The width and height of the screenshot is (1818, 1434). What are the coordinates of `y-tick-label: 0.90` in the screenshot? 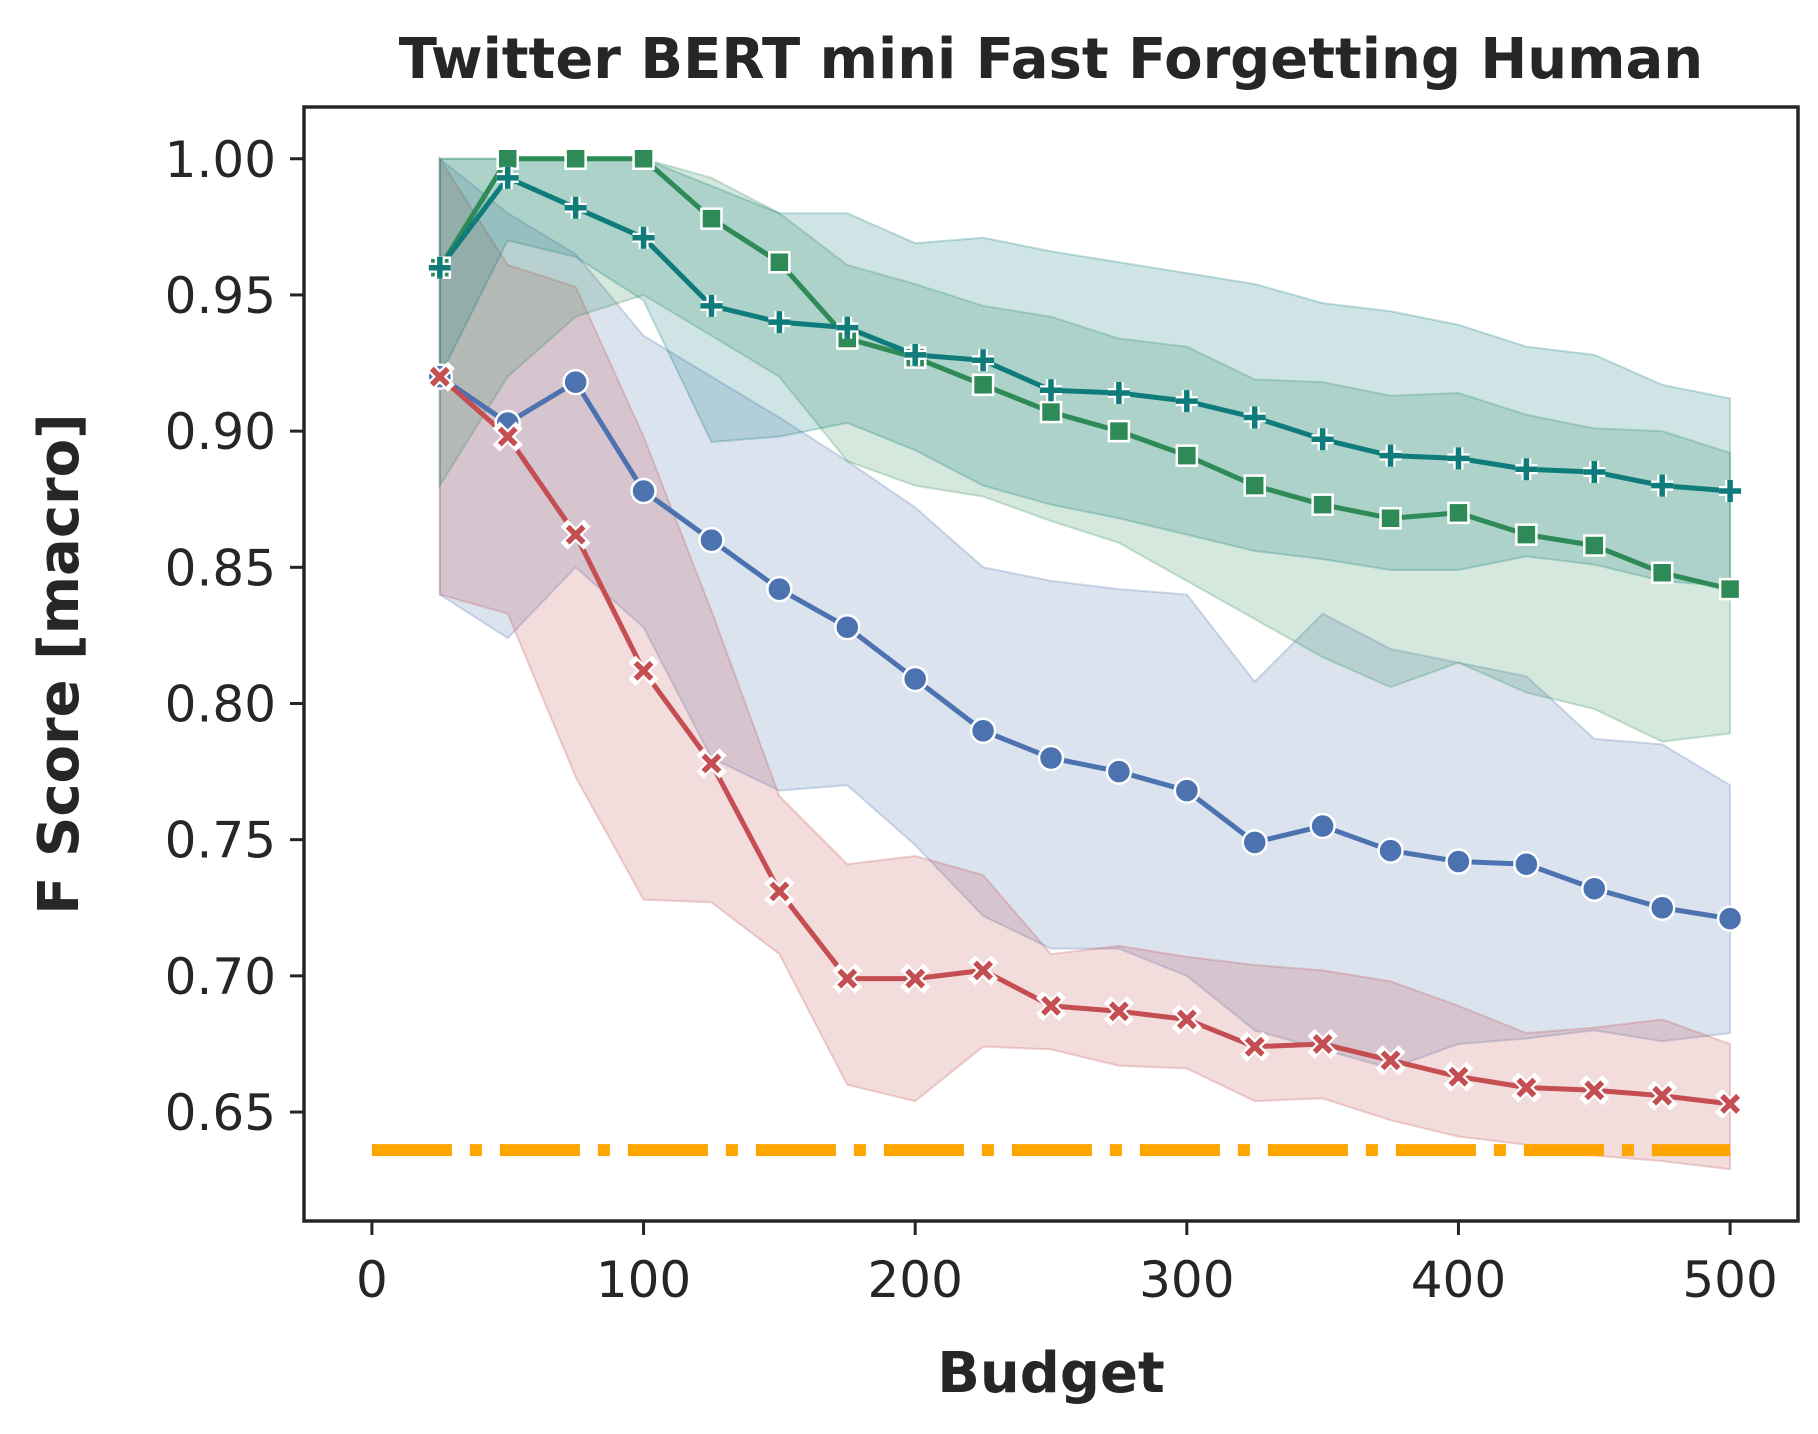 It's located at (220, 432).